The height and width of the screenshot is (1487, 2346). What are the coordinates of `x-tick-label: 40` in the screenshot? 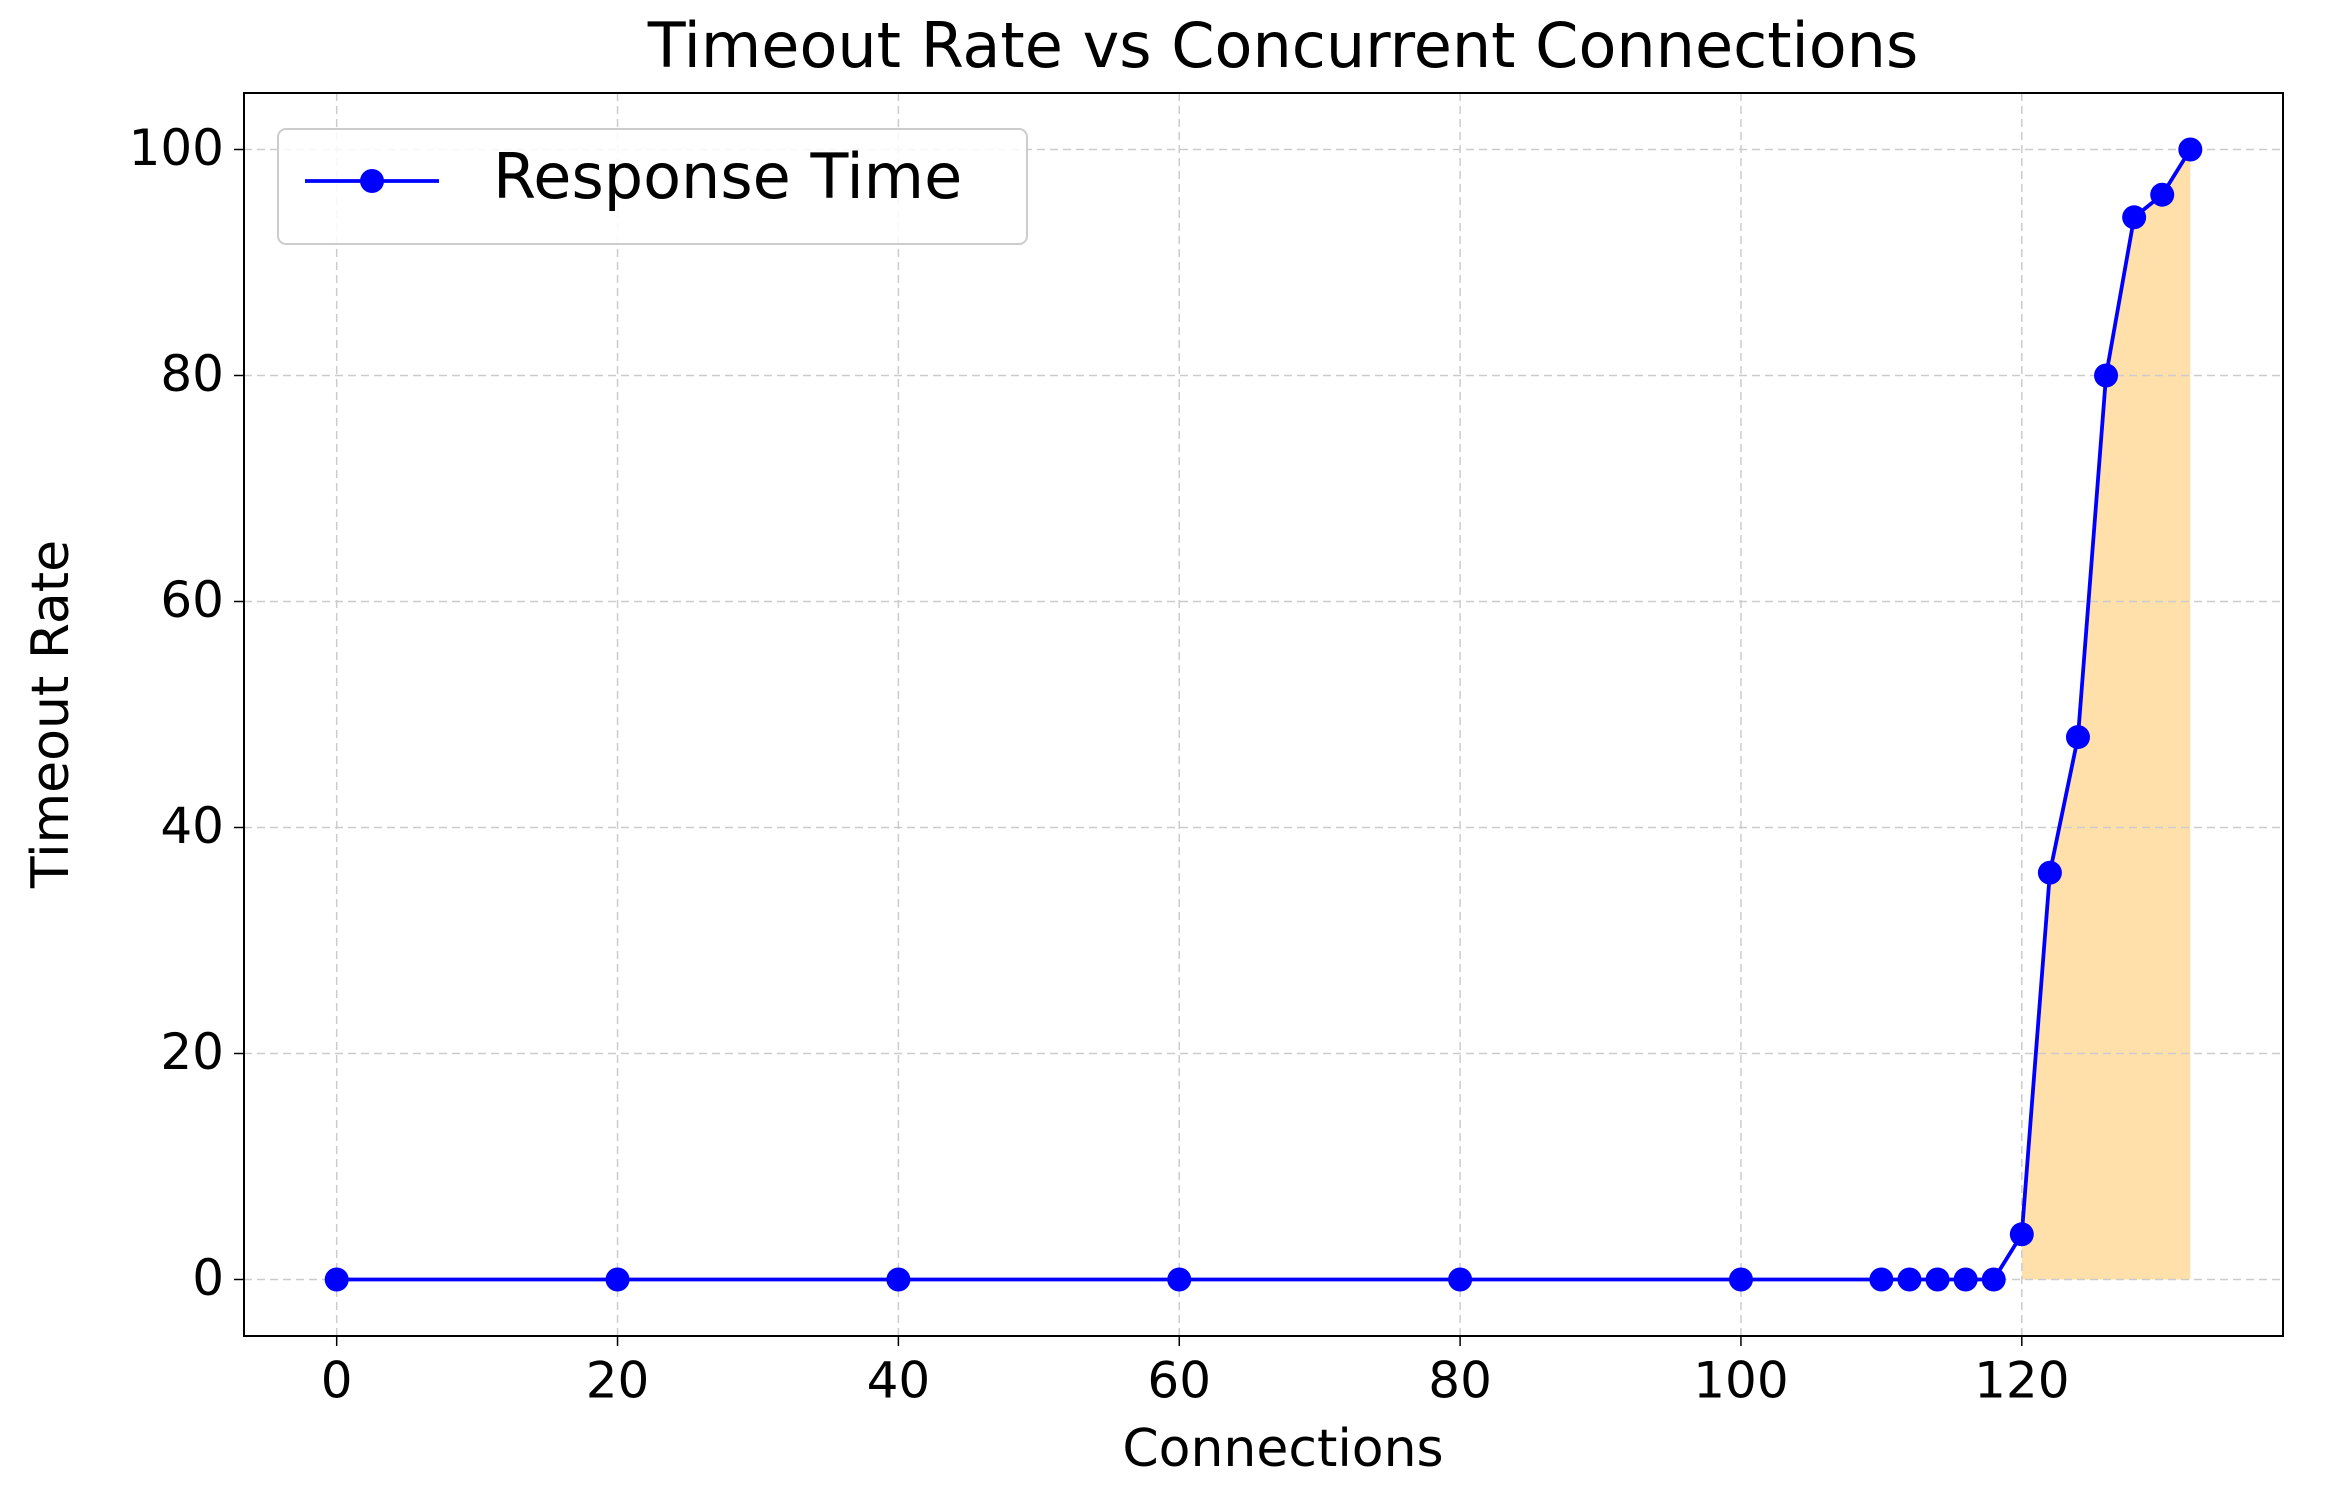 It's located at (899, 1381).